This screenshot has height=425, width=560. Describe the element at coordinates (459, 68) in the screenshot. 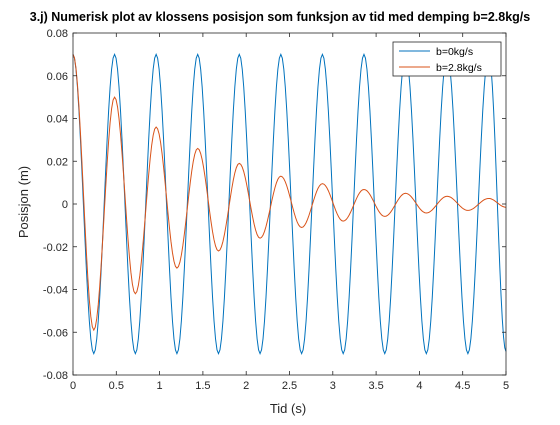

I see `legend-label-b28: b=2.8kg/s` at that location.